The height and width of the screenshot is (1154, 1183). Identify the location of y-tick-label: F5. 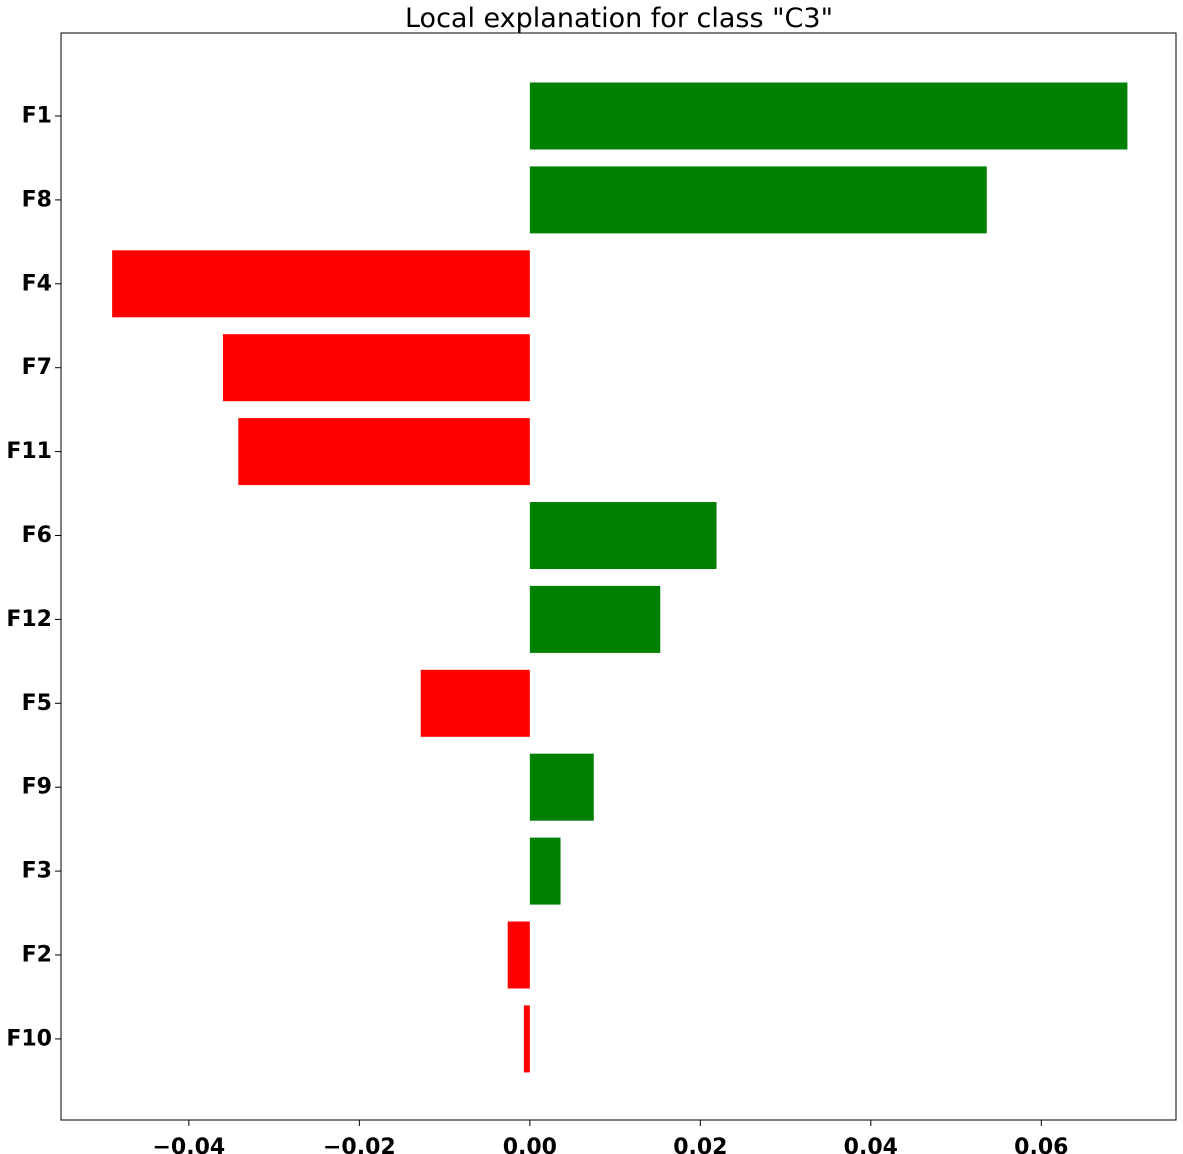
(37, 703).